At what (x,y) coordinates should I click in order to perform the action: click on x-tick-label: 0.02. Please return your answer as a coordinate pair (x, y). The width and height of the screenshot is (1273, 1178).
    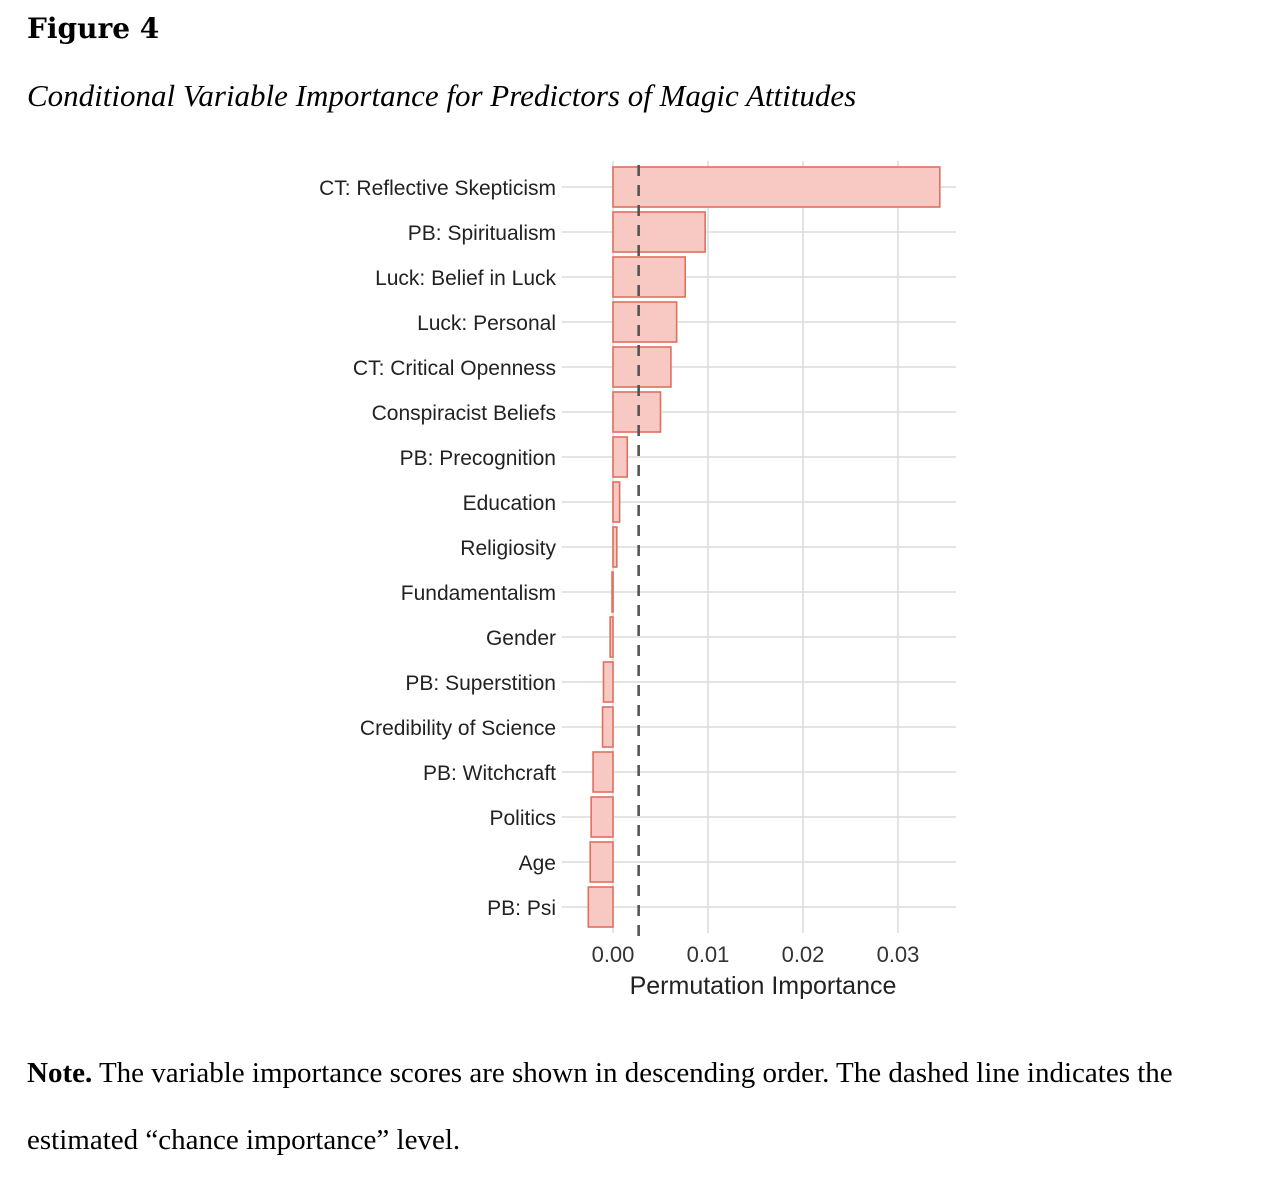
    Looking at the image, I should click on (803, 954).